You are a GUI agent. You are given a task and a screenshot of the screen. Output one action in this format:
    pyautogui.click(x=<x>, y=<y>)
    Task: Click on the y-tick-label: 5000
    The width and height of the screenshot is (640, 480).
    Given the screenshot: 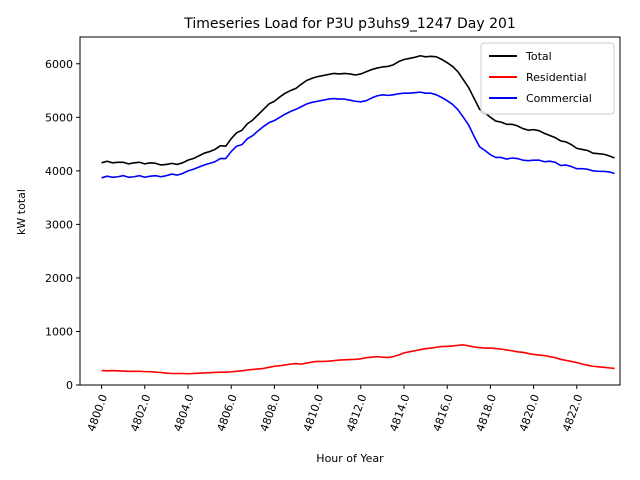 What is the action you would take?
    pyautogui.click(x=59, y=117)
    